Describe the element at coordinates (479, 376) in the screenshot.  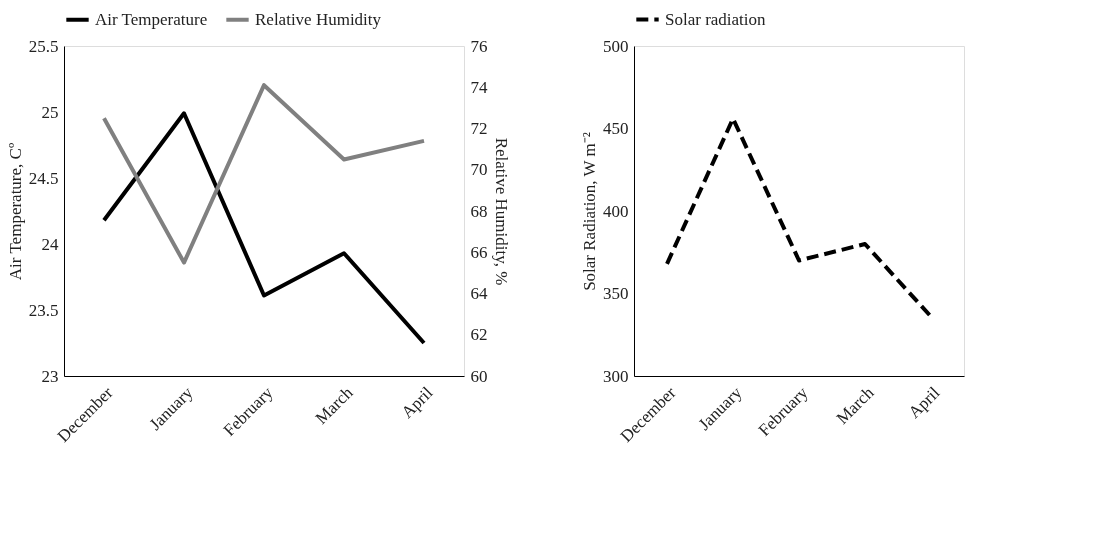
I see `y2-tick-label: 60` at that location.